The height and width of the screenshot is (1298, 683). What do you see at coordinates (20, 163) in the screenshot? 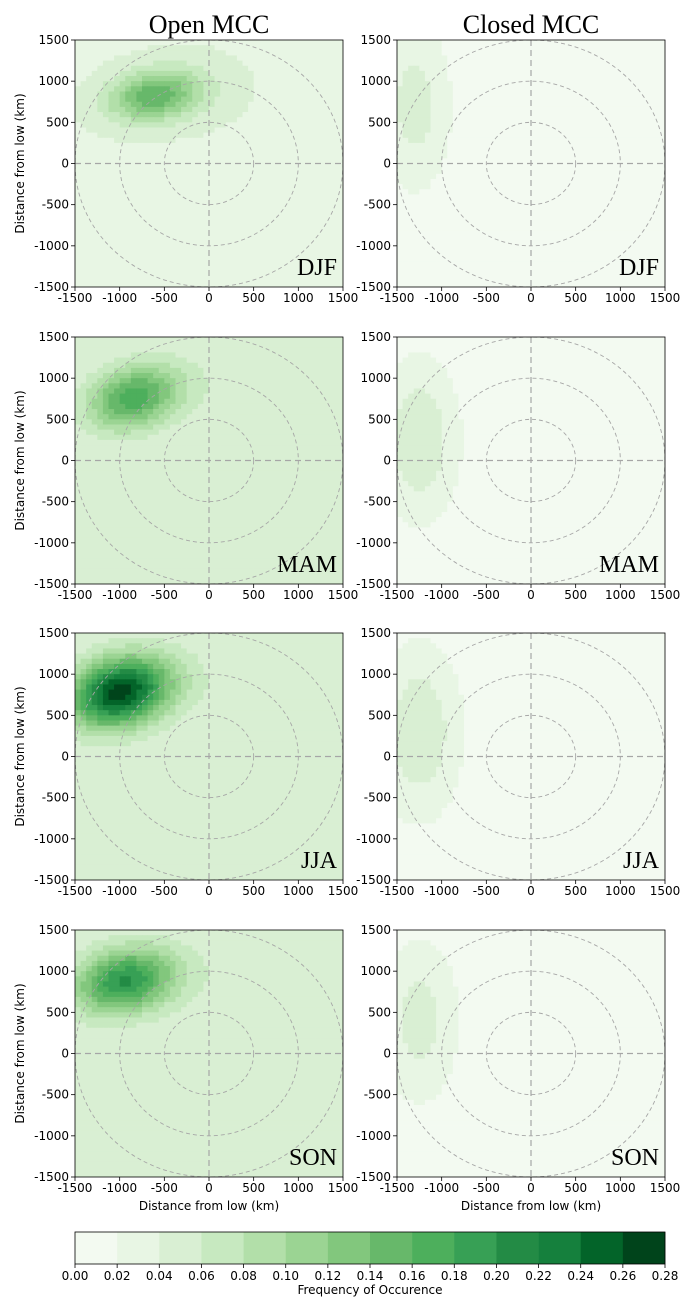
I see `y-axis-label: Distance from low (km)` at bounding box center [20, 163].